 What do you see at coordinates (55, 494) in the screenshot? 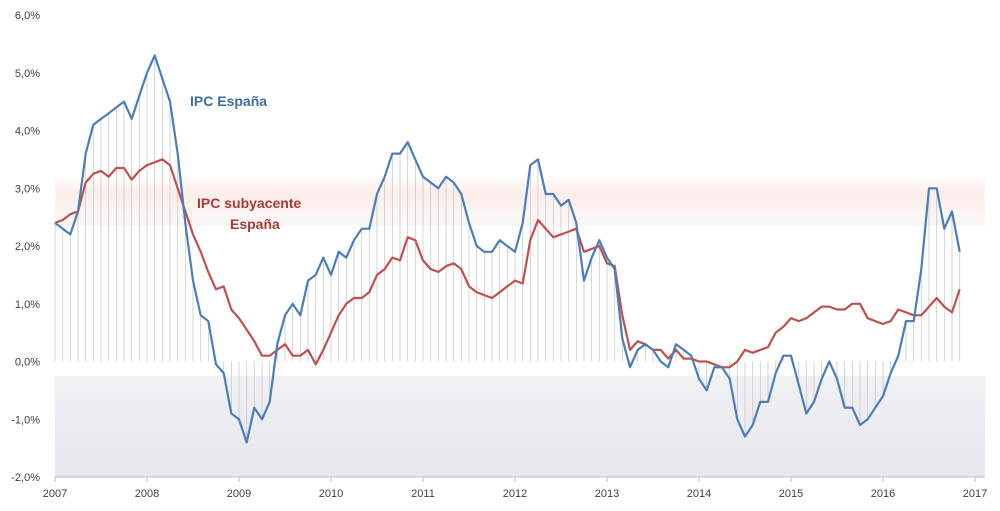
I see `x-tick-label: 2007` at bounding box center [55, 494].